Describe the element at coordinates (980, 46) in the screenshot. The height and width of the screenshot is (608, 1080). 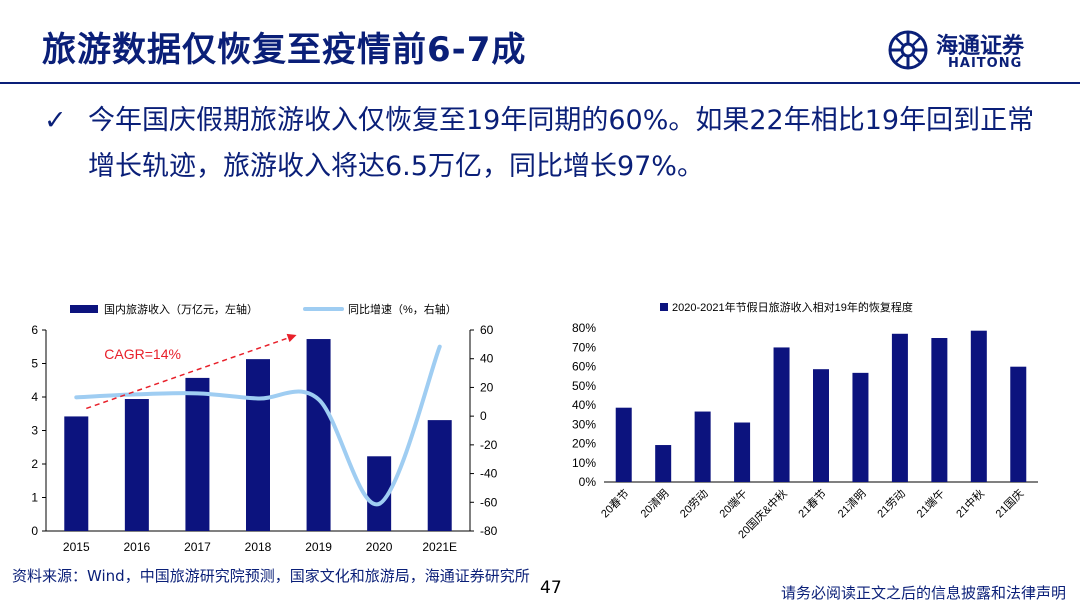
I see `logo-chinese-text: 海通证券` at that location.